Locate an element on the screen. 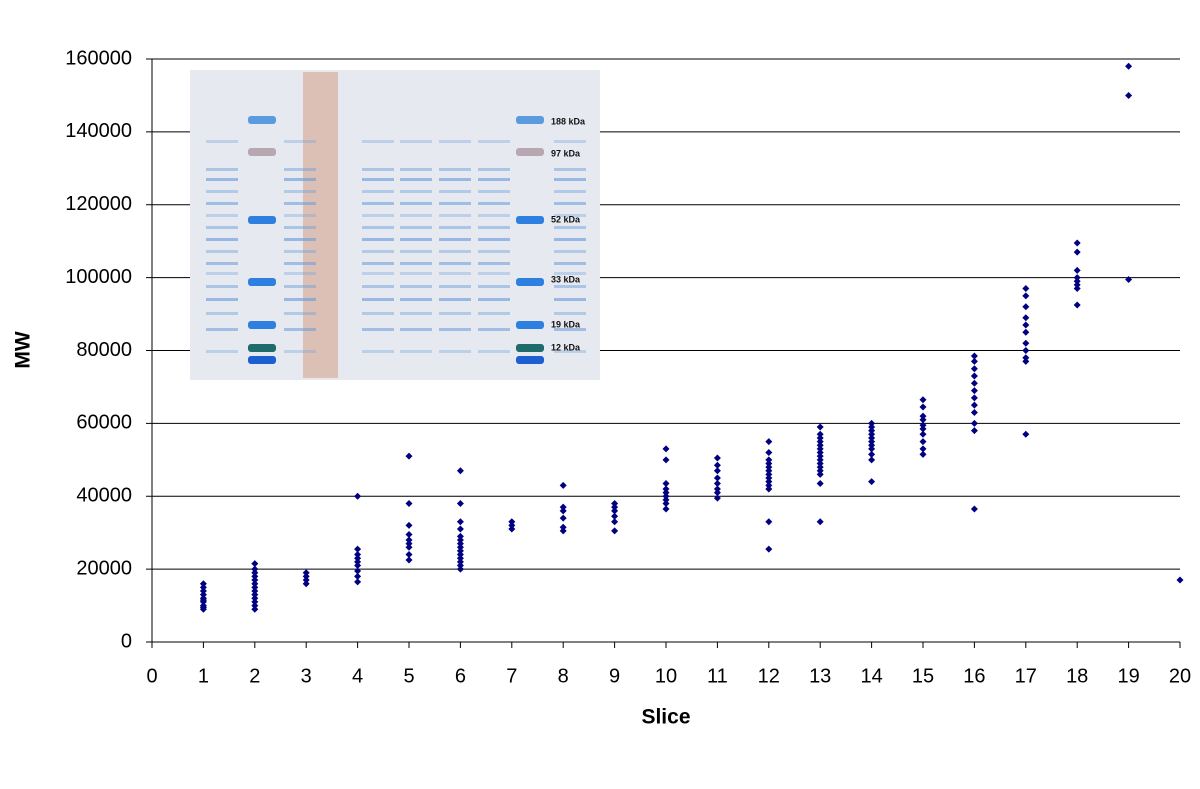 The height and width of the screenshot is (789, 1200). x-tick-label: 11 is located at coordinates (717, 676).